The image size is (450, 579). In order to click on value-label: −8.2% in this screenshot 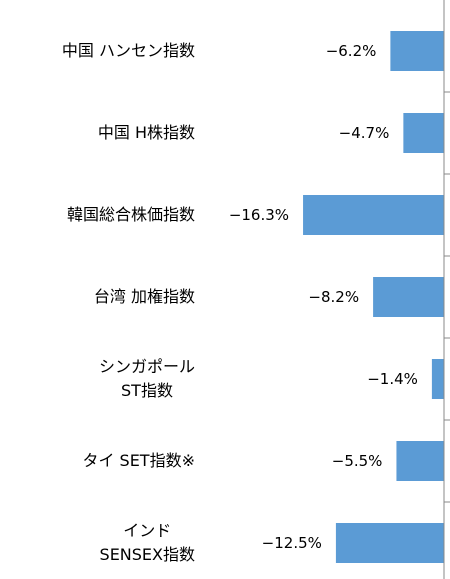, I will do `click(334, 297)`.